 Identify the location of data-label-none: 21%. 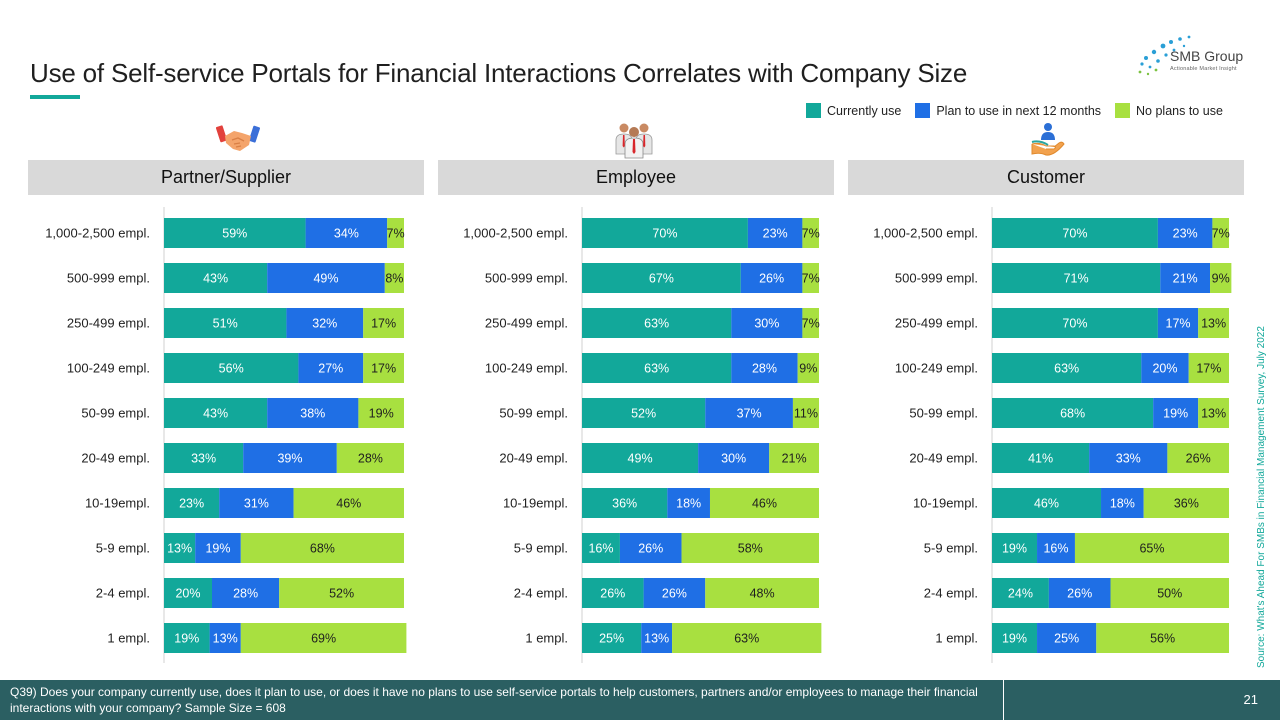
(794, 459).